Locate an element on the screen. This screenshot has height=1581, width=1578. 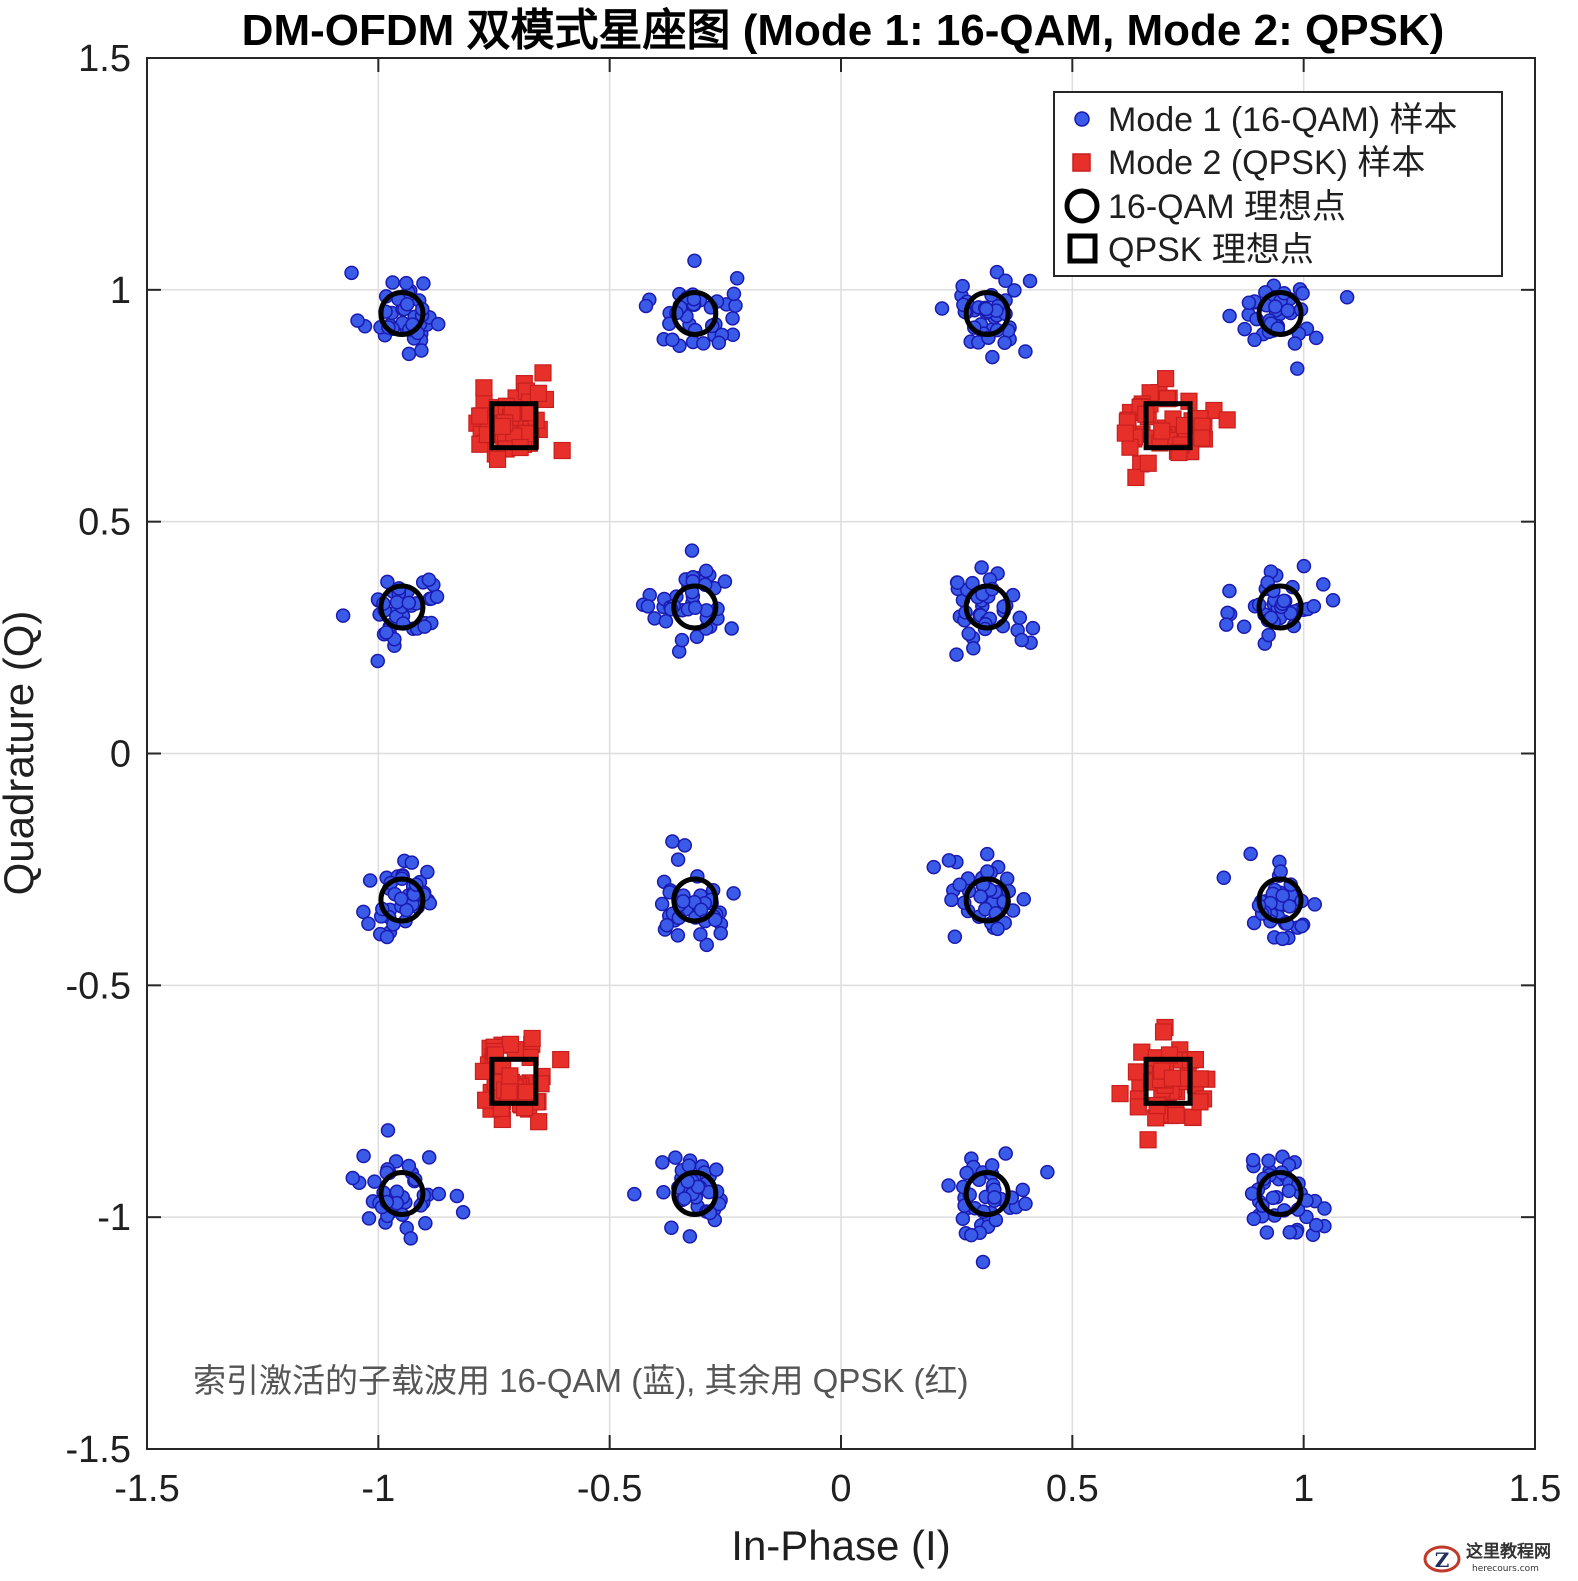
x-tick-label: -1.5 is located at coordinates (146, 1489).